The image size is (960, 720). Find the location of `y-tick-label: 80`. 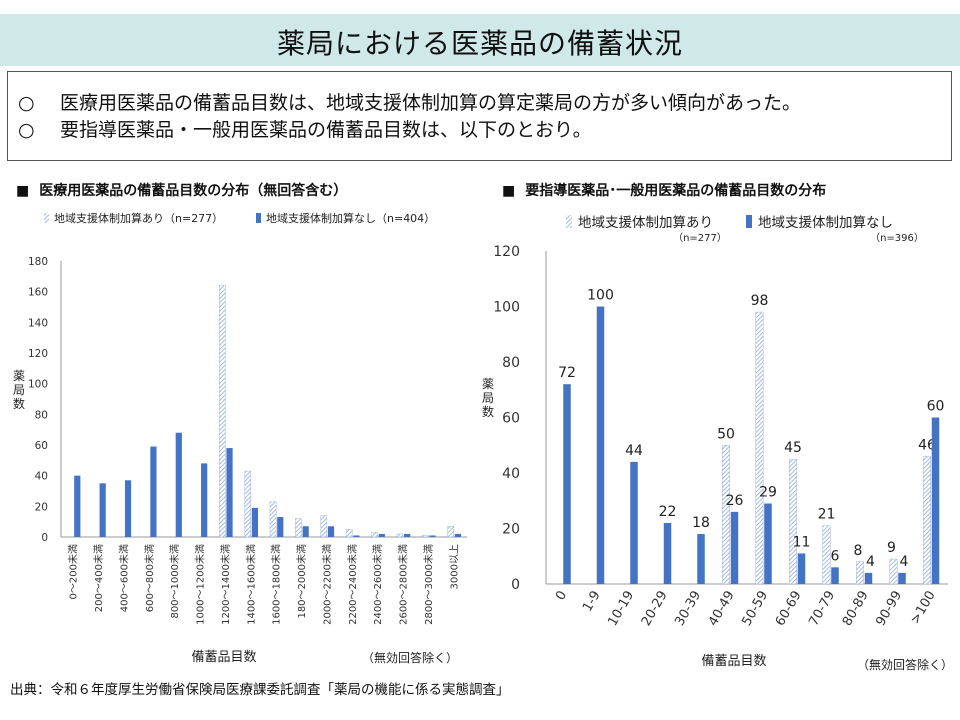

y-tick-label: 80 is located at coordinates (511, 363).